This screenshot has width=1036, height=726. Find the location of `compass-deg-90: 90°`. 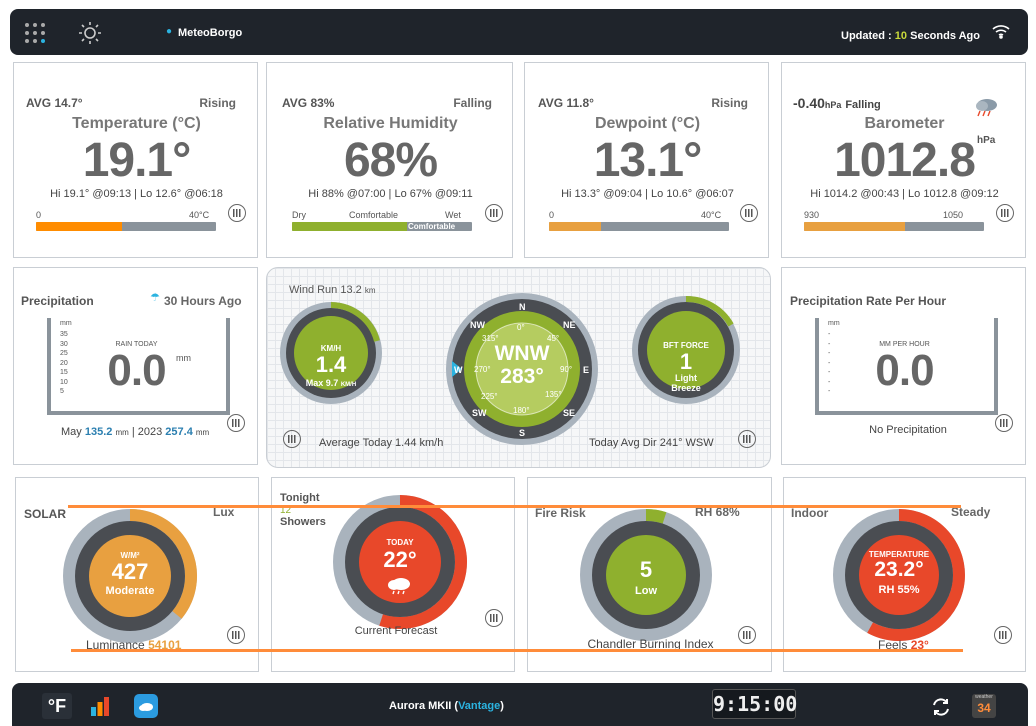

compass-deg-90: 90° is located at coordinates (566, 369).